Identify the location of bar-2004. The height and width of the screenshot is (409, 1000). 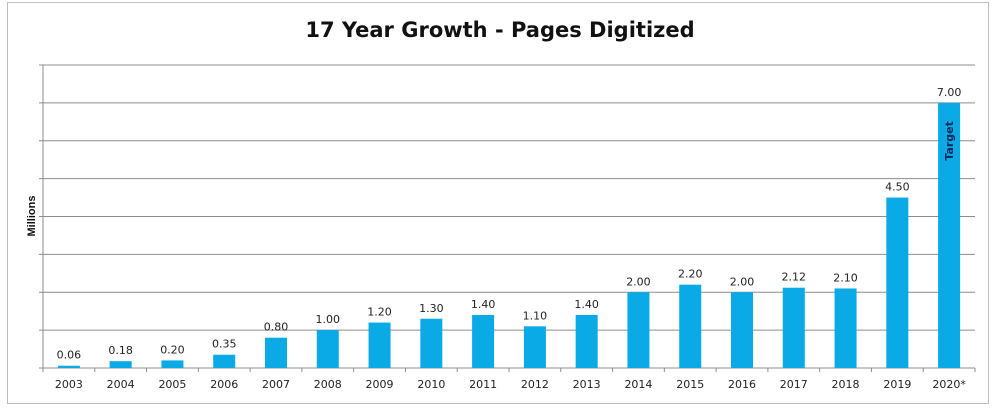
(120, 364).